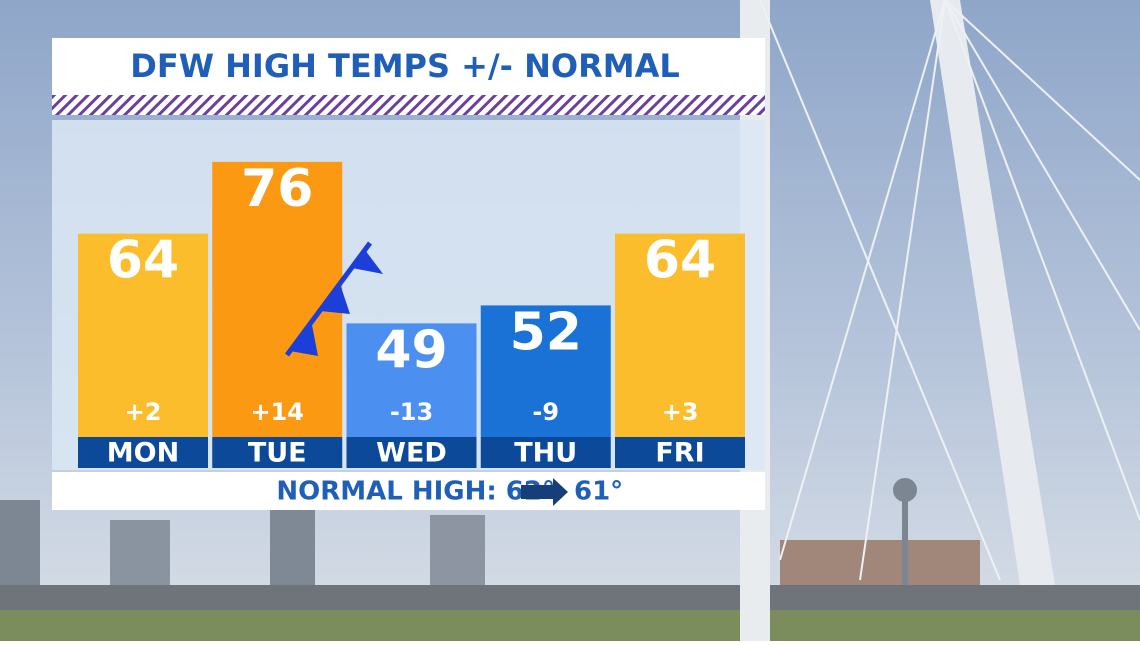 The width and height of the screenshot is (1140, 645). I want to click on departure-label: +3, so click(680, 412).